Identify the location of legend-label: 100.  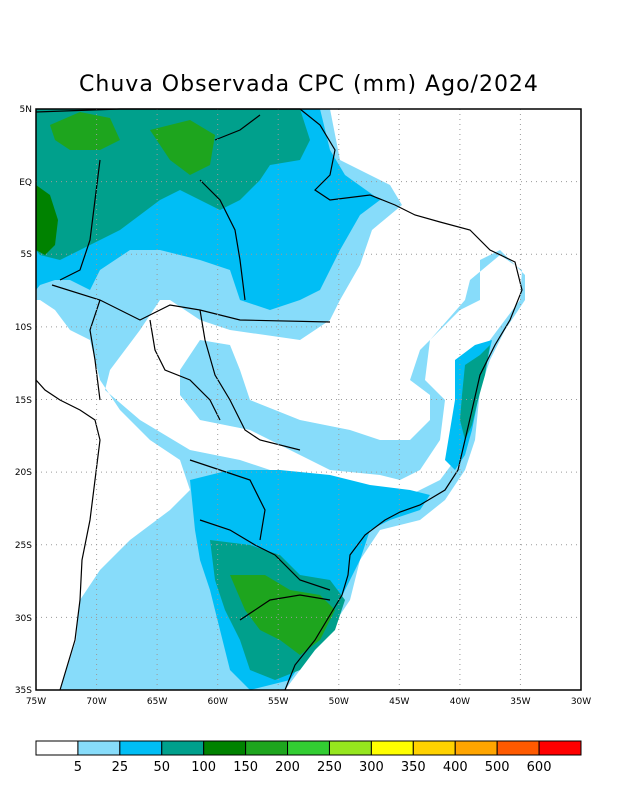
(203, 767).